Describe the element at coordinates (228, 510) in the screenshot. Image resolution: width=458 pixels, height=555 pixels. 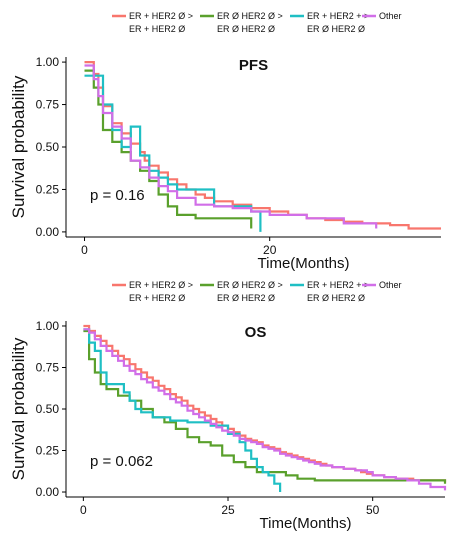
I see `x-tick-label: 25` at that location.